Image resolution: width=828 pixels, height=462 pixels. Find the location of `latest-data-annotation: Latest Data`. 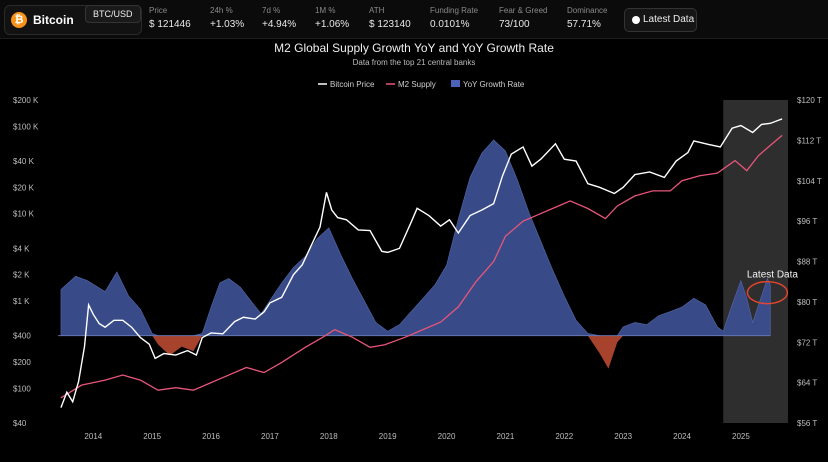

latest-data-annotation: Latest Data is located at coordinates (773, 275).